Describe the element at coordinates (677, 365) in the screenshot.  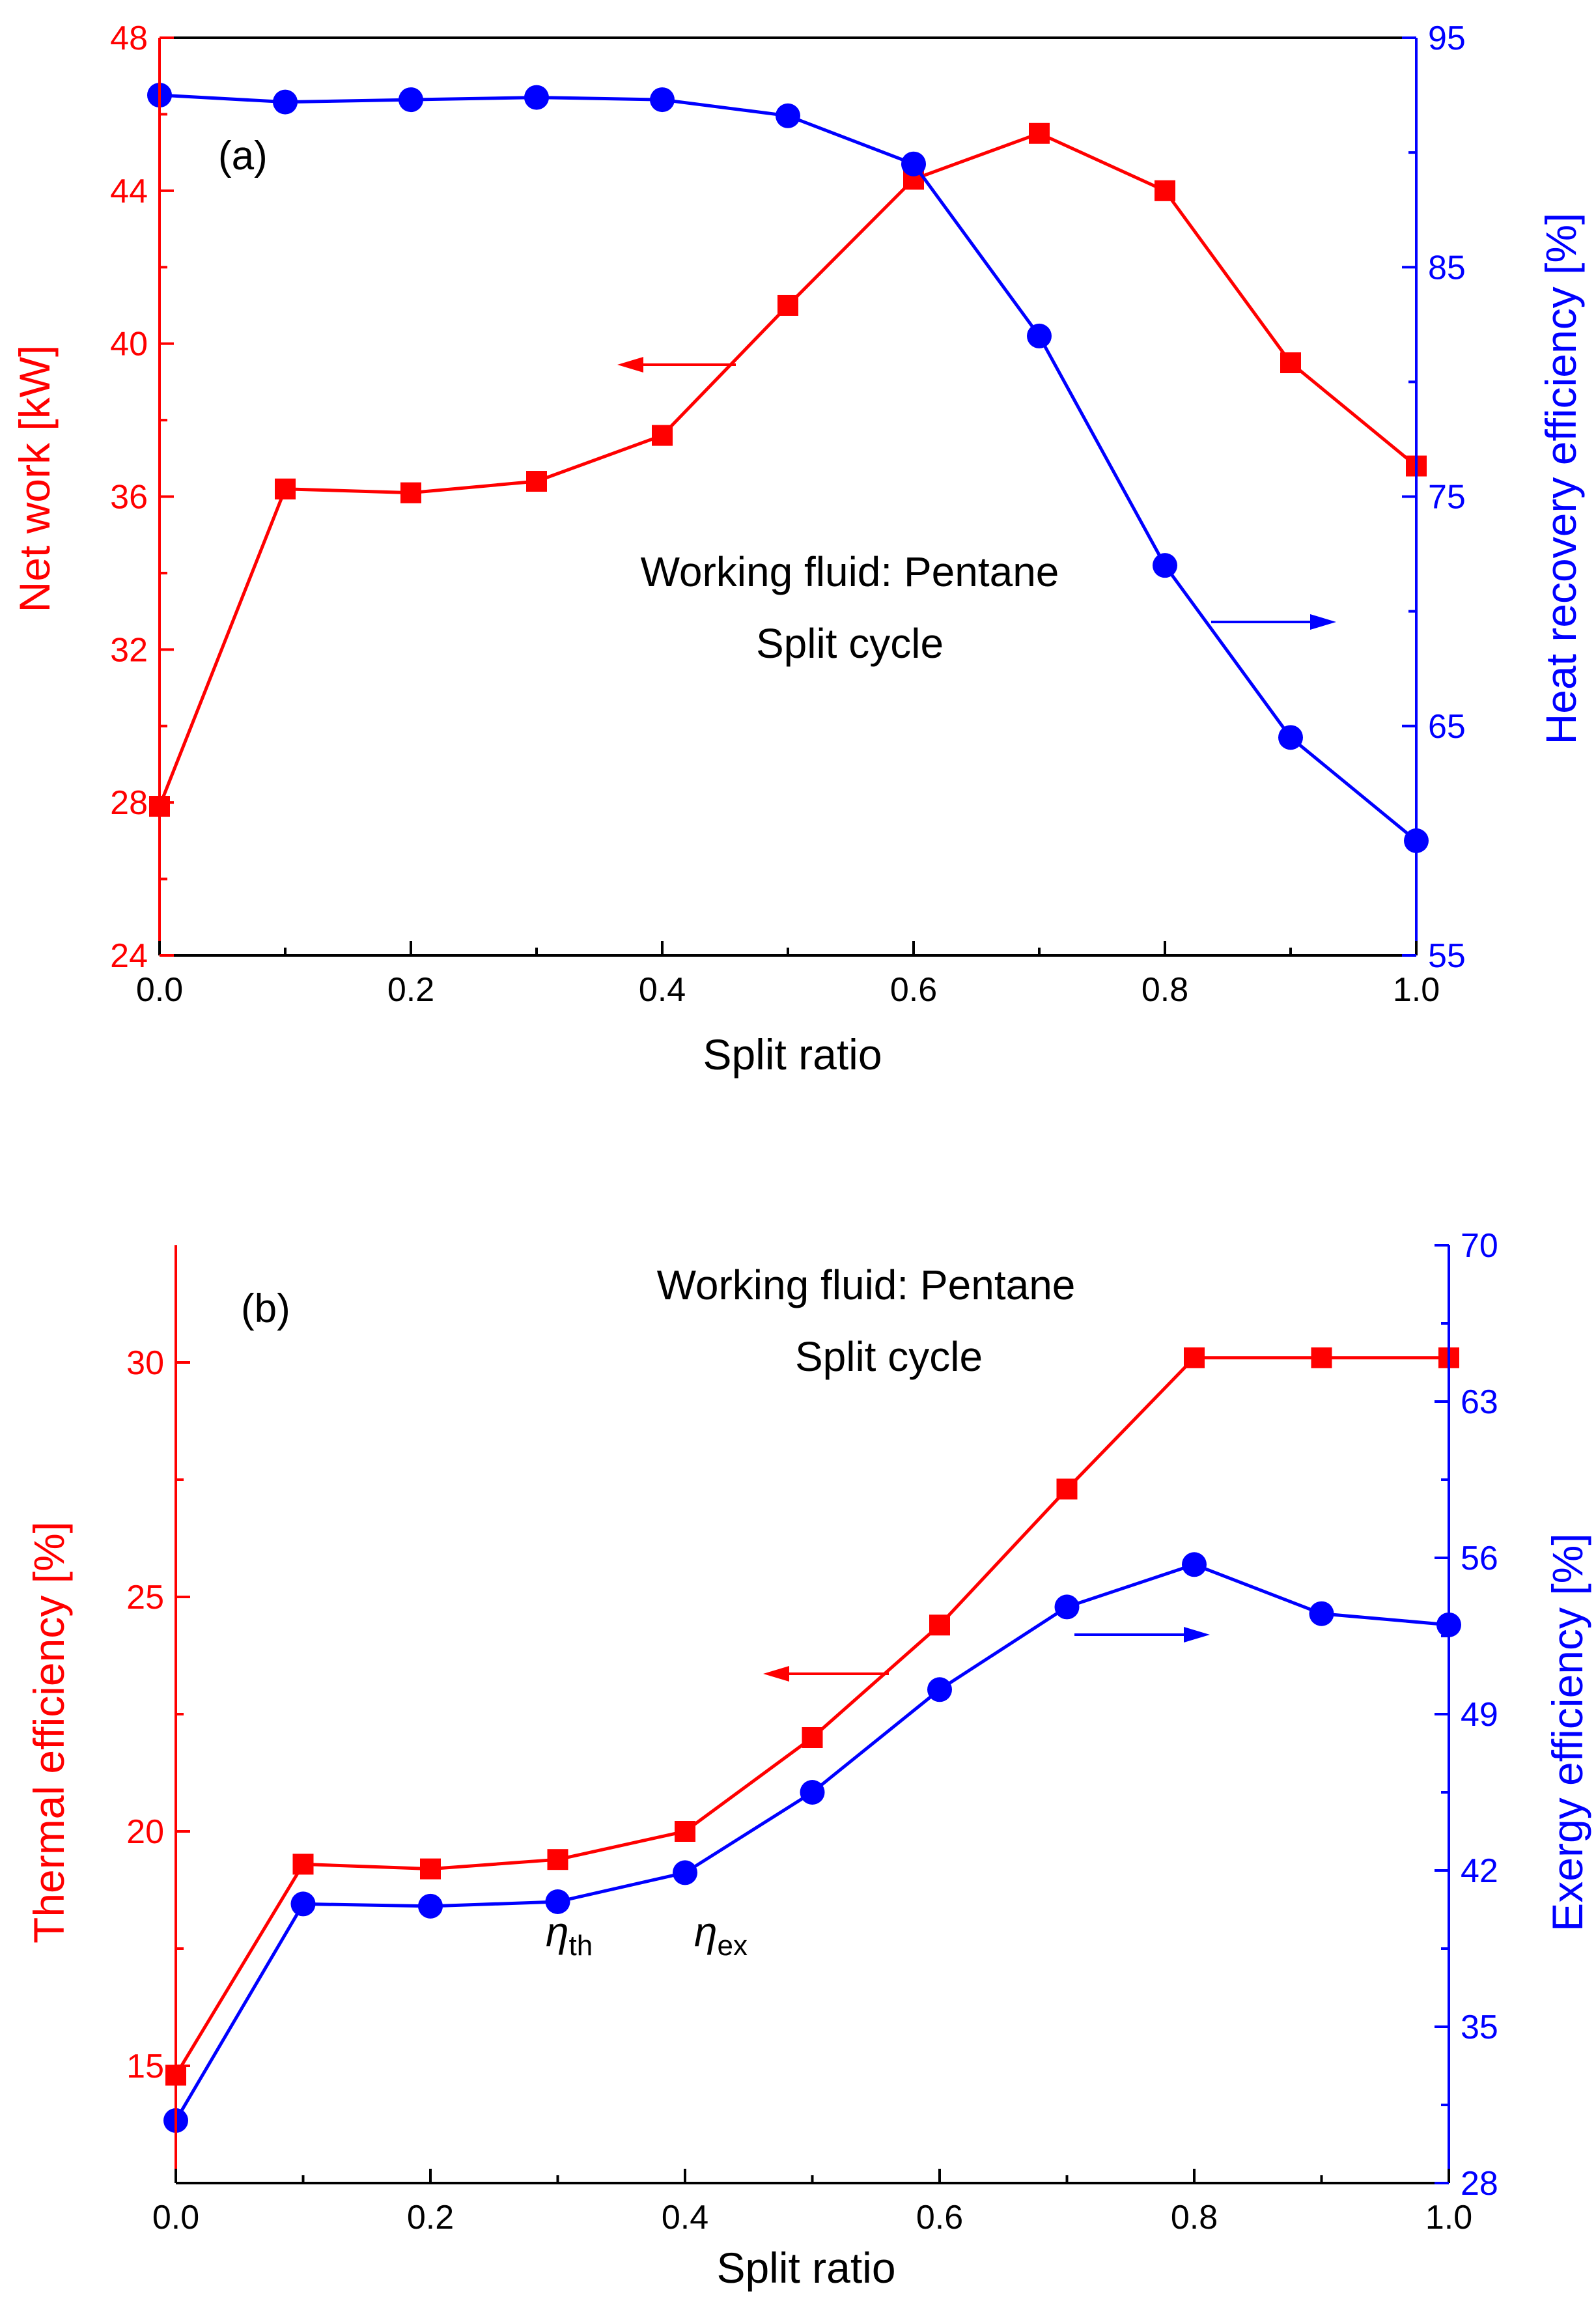
I see `left-axis-arrow-a` at that location.